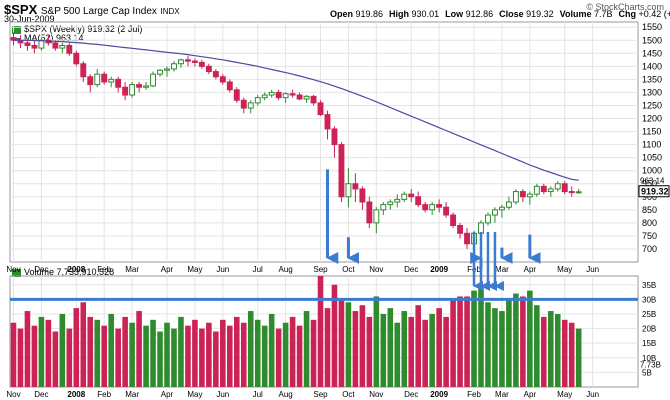  What do you see at coordinates (76, 269) in the screenshot?
I see `price-x-tick-label: 2008` at bounding box center [76, 269].